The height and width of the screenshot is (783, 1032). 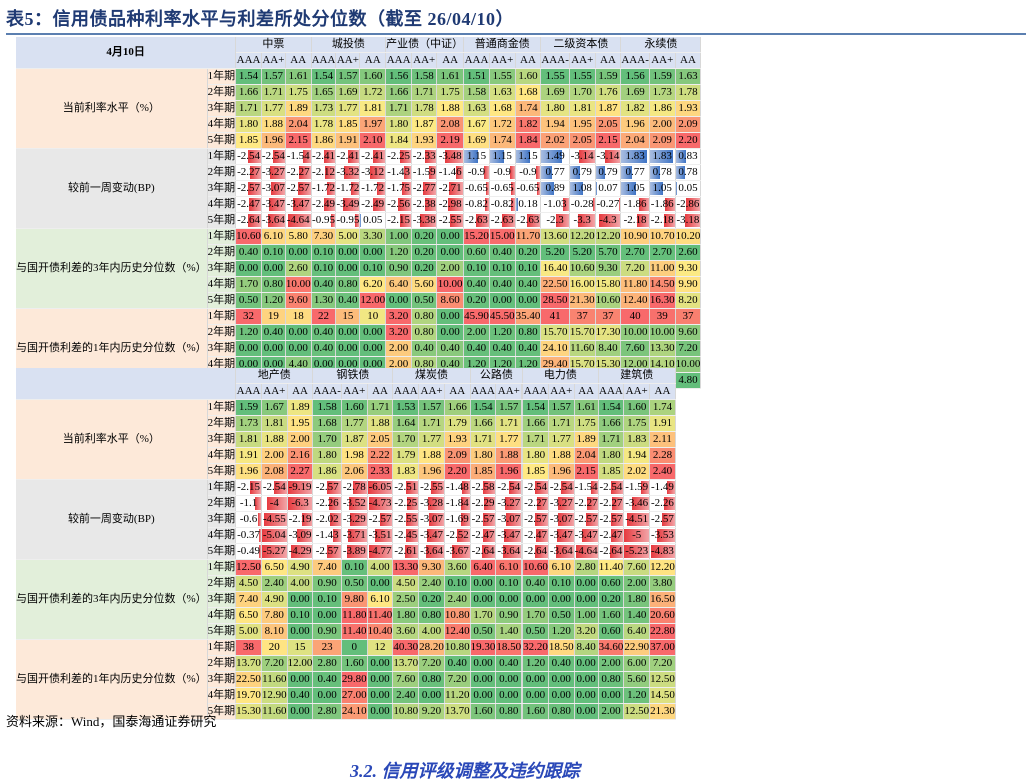 What do you see at coordinates (406, 407) in the screenshot?
I see `rate-cell: 1.53` at bounding box center [406, 407].